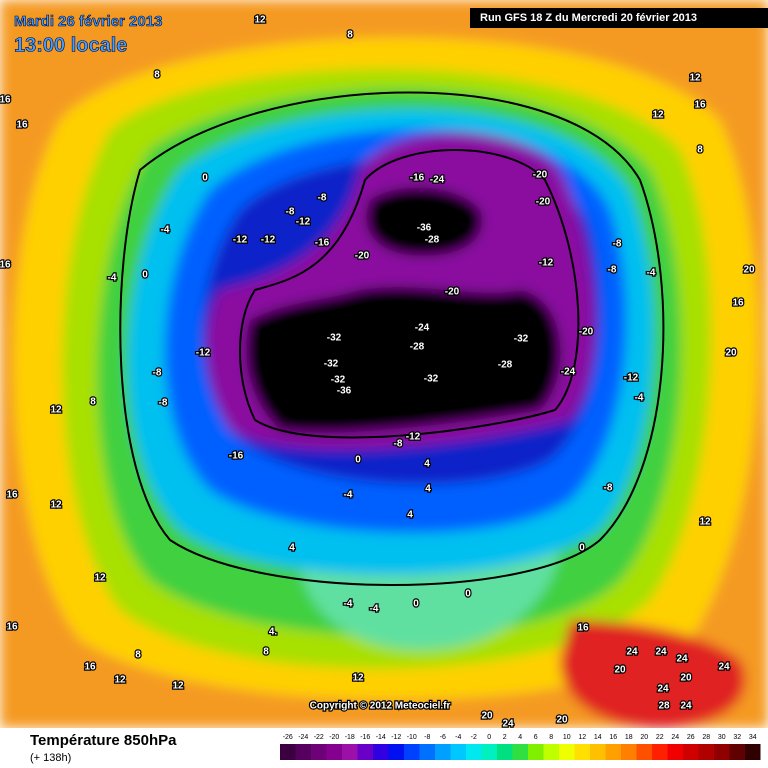  What do you see at coordinates (551, 737) in the screenshot?
I see `legend-tick-label: 8` at bounding box center [551, 737].